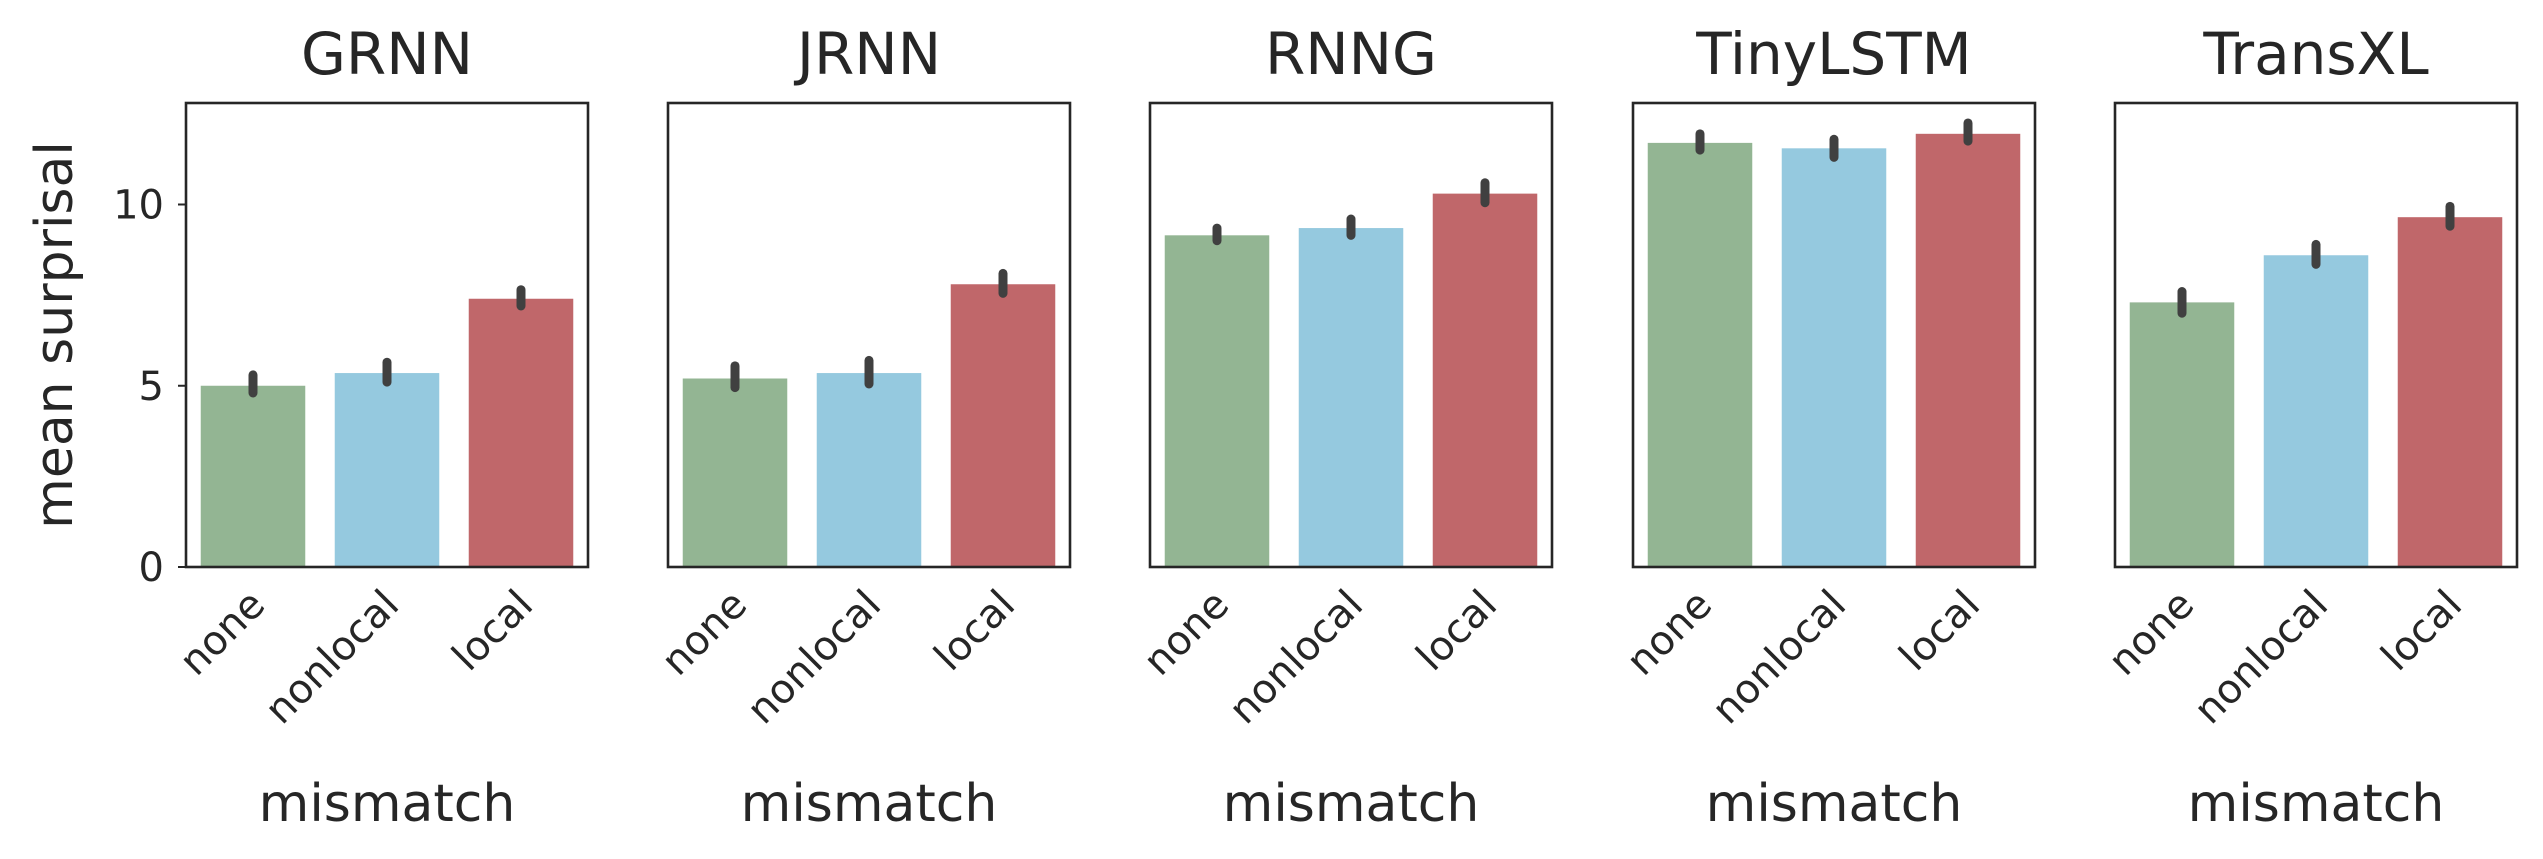 The image size is (2543, 859). Describe the element at coordinates (138, 206) in the screenshot. I see `y-tick-label: 10` at that location.